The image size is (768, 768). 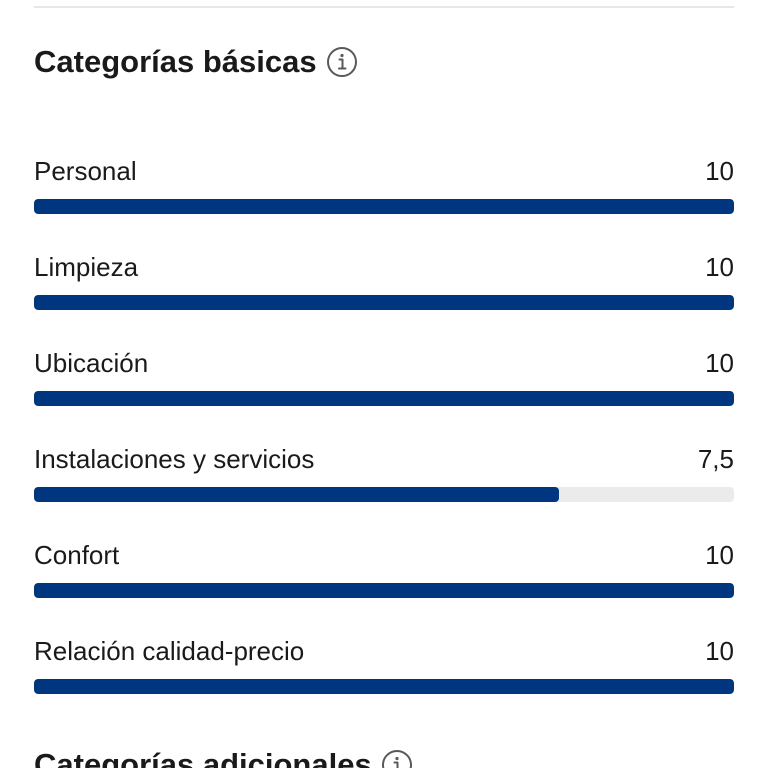 I want to click on basic-categories-heading: Categorías básicas, so click(x=196, y=62).